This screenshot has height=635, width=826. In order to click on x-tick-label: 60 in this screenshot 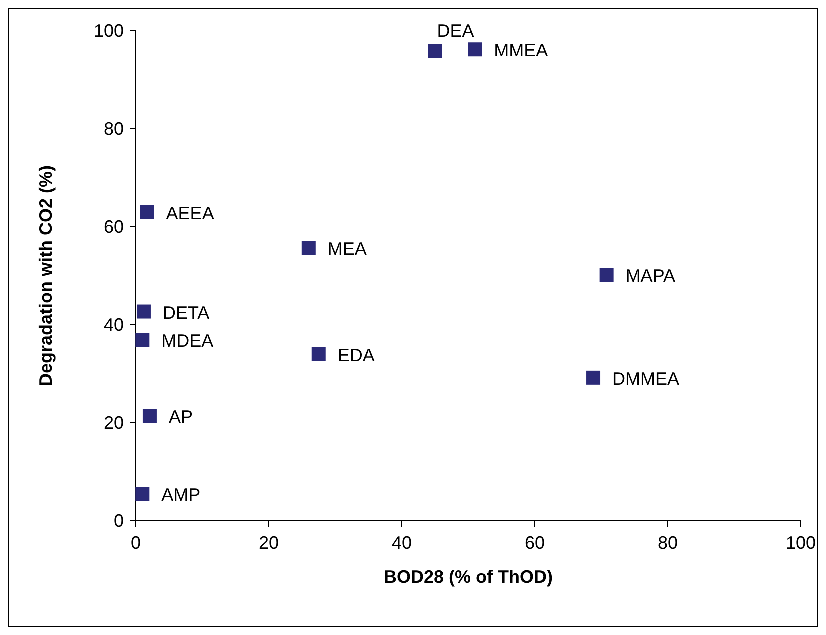, I will do `click(535, 543)`.